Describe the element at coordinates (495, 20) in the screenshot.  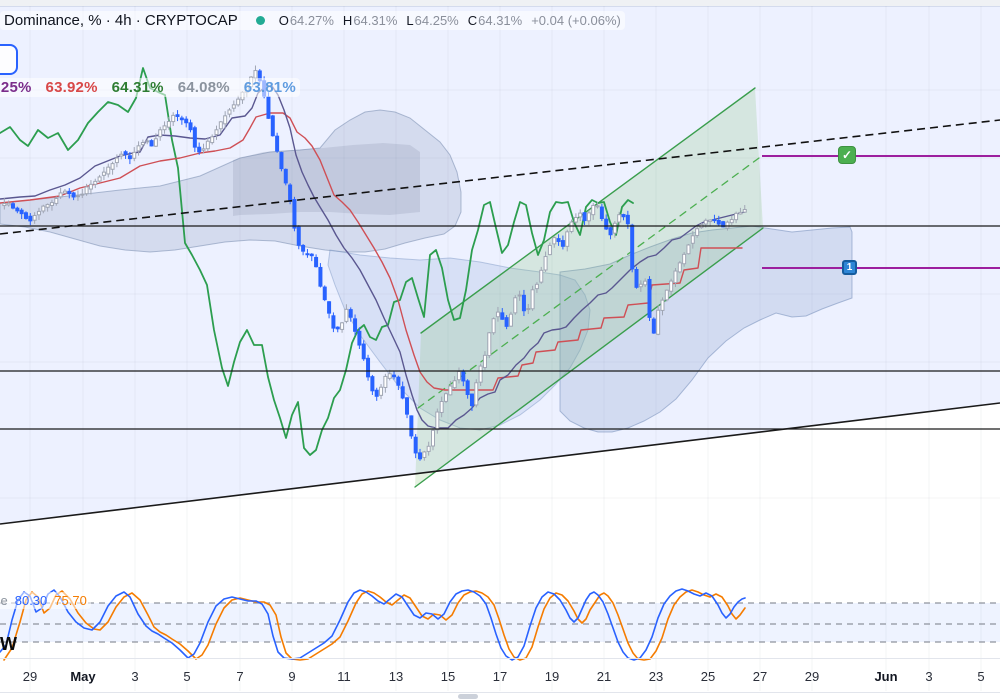
I see `ohlc-item: C64.31%` at that location.